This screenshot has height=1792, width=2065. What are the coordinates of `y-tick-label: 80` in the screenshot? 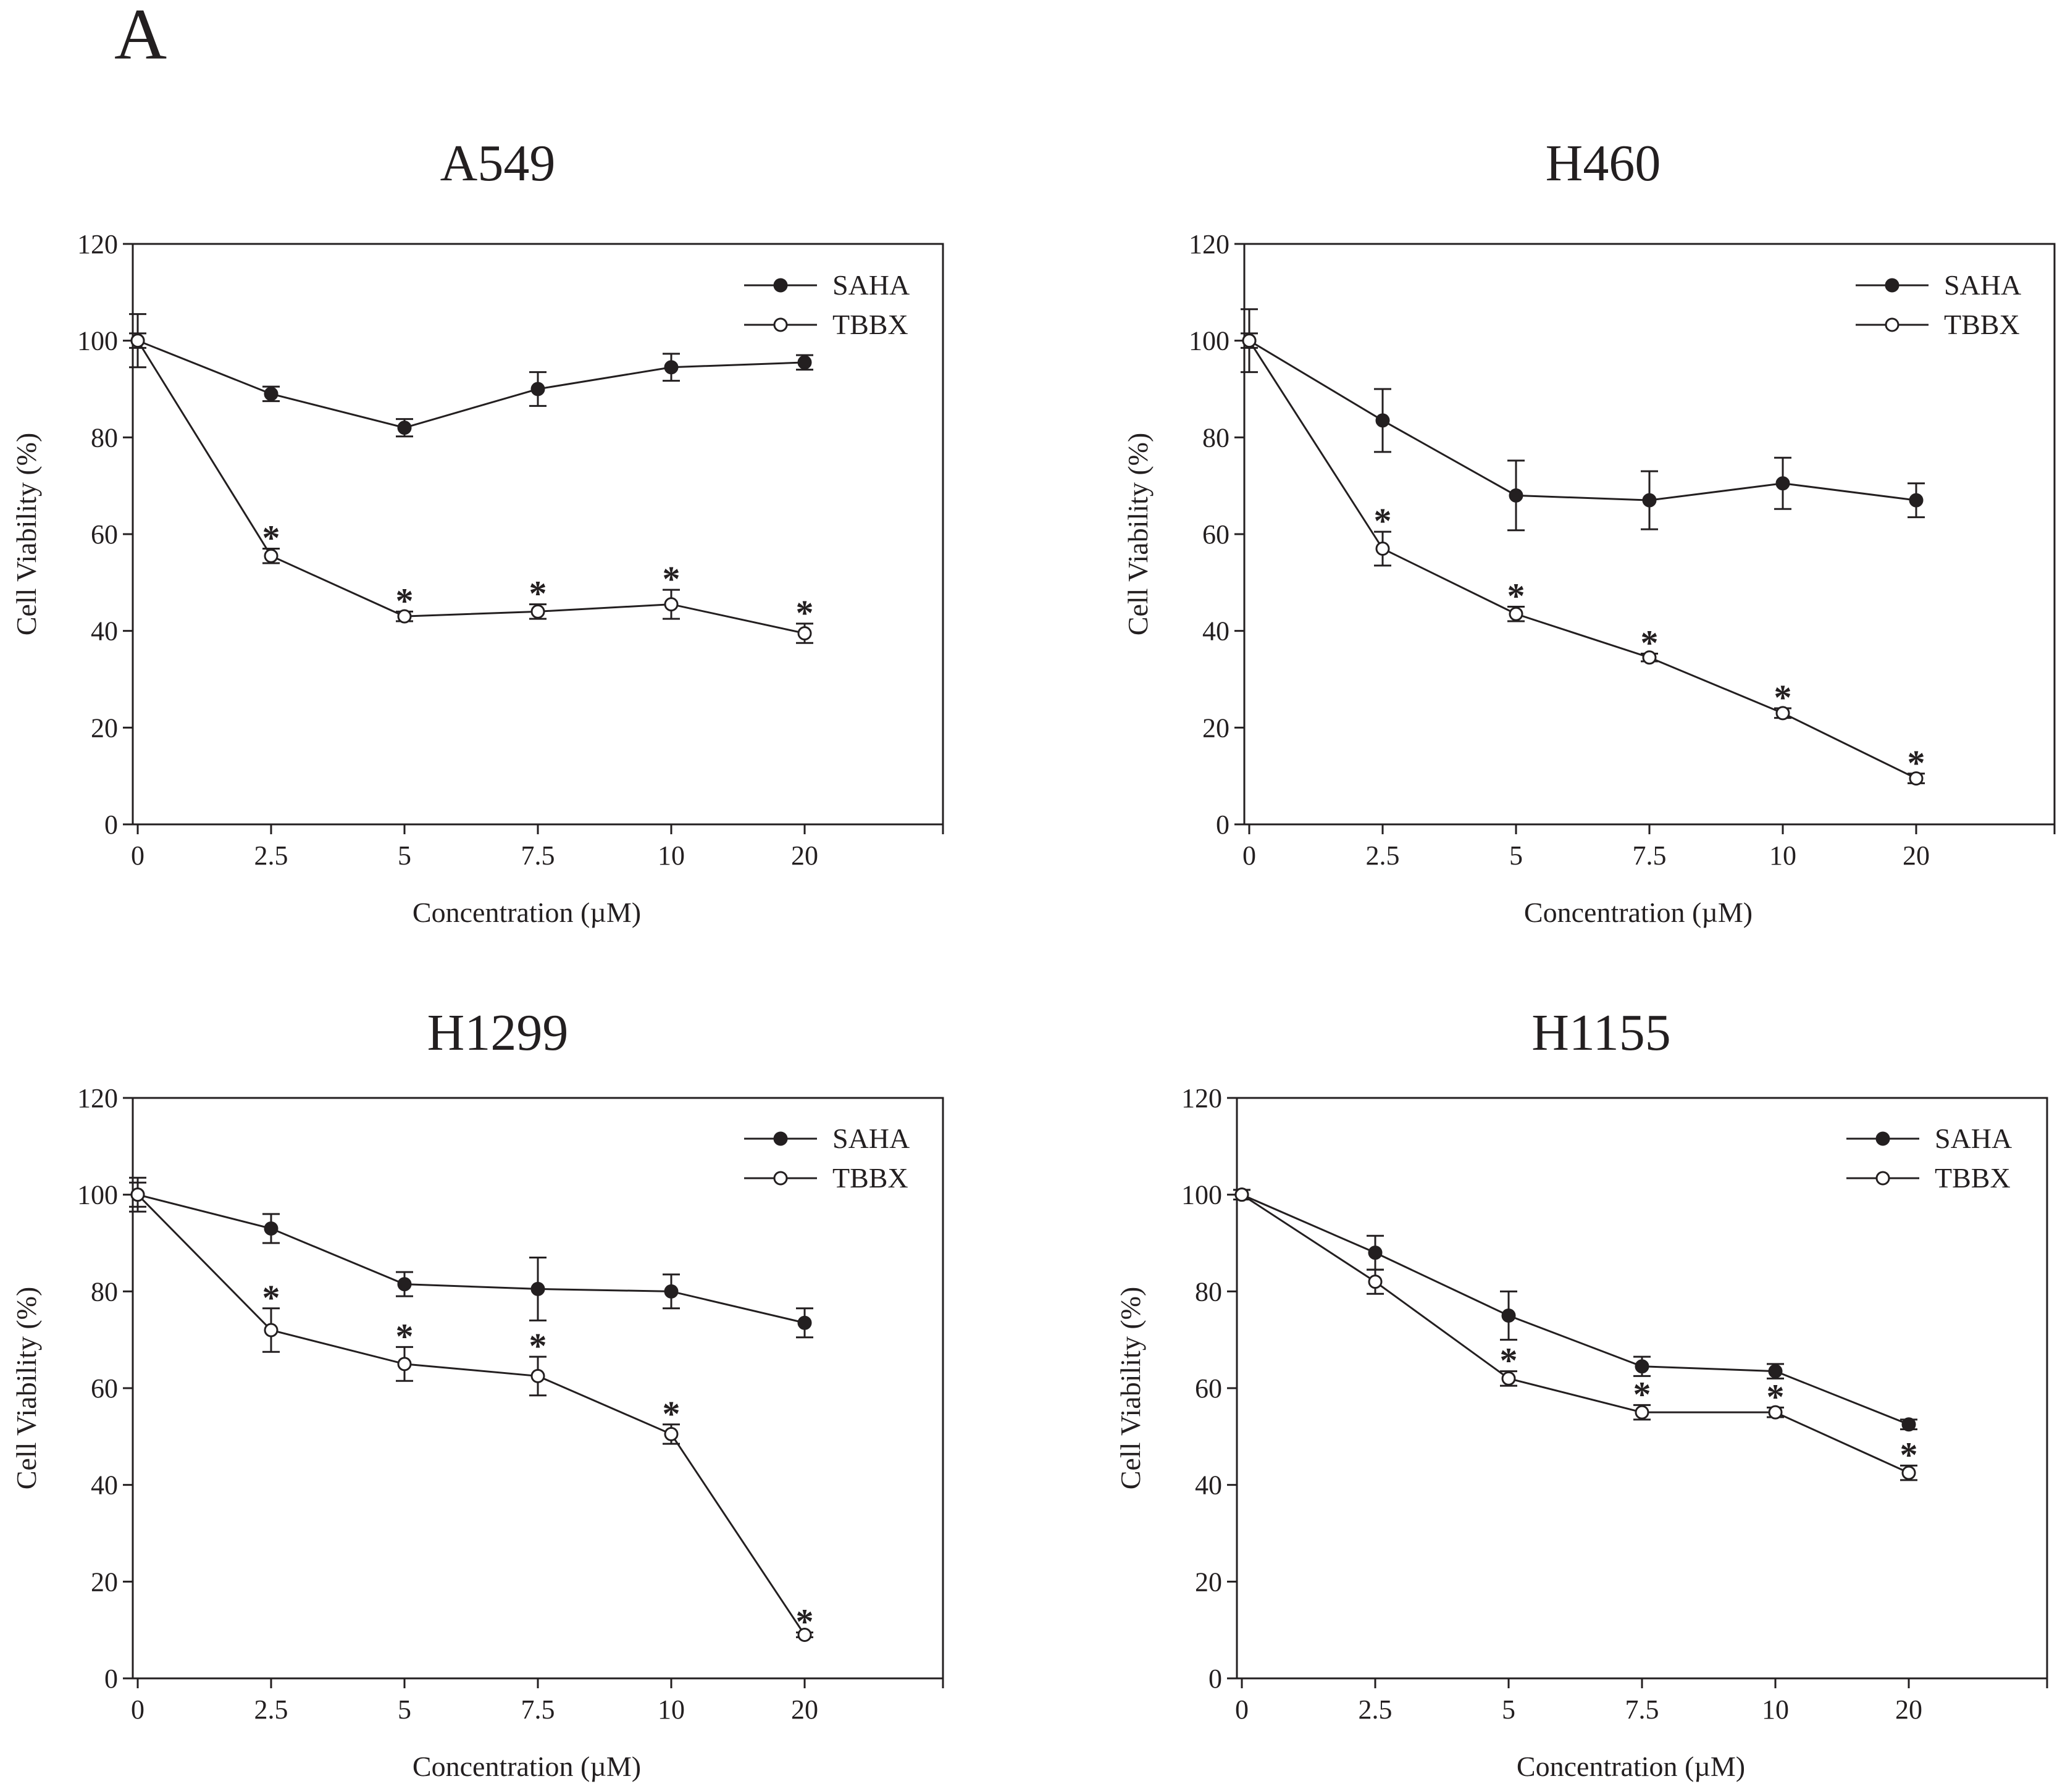 It's located at (104, 437).